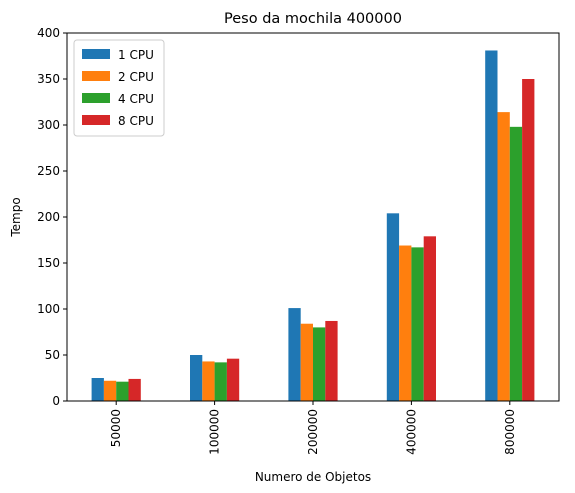  Describe the element at coordinates (313, 432) in the screenshot. I see `x-tick-label: 200000` at that location.